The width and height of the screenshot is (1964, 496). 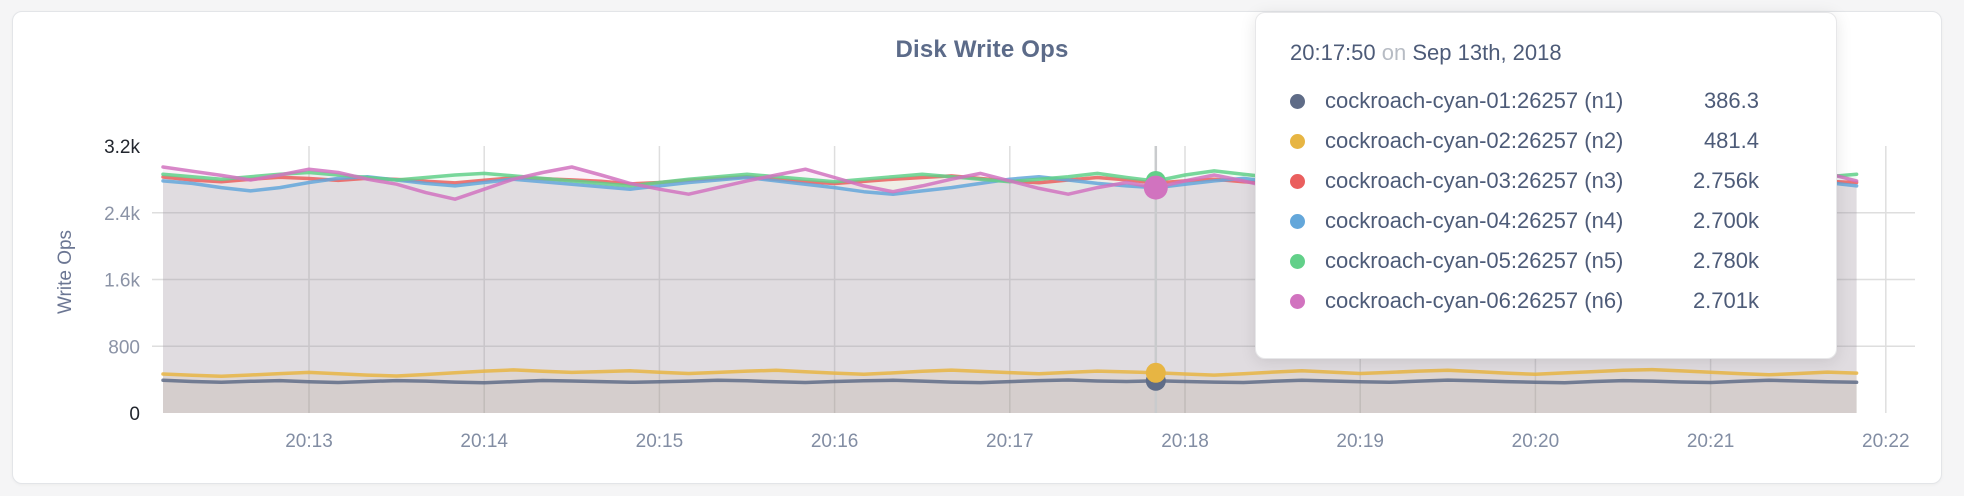 What do you see at coordinates (1155, 187) in the screenshot?
I see `hover-dot-n6` at bounding box center [1155, 187].